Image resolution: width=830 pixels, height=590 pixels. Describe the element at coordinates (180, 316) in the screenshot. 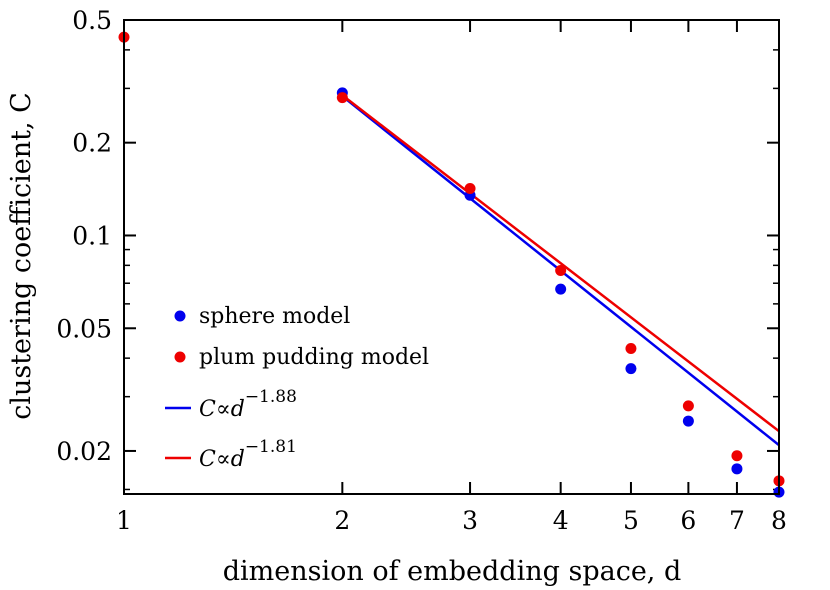

I see `legend-marker-sphere` at that location.